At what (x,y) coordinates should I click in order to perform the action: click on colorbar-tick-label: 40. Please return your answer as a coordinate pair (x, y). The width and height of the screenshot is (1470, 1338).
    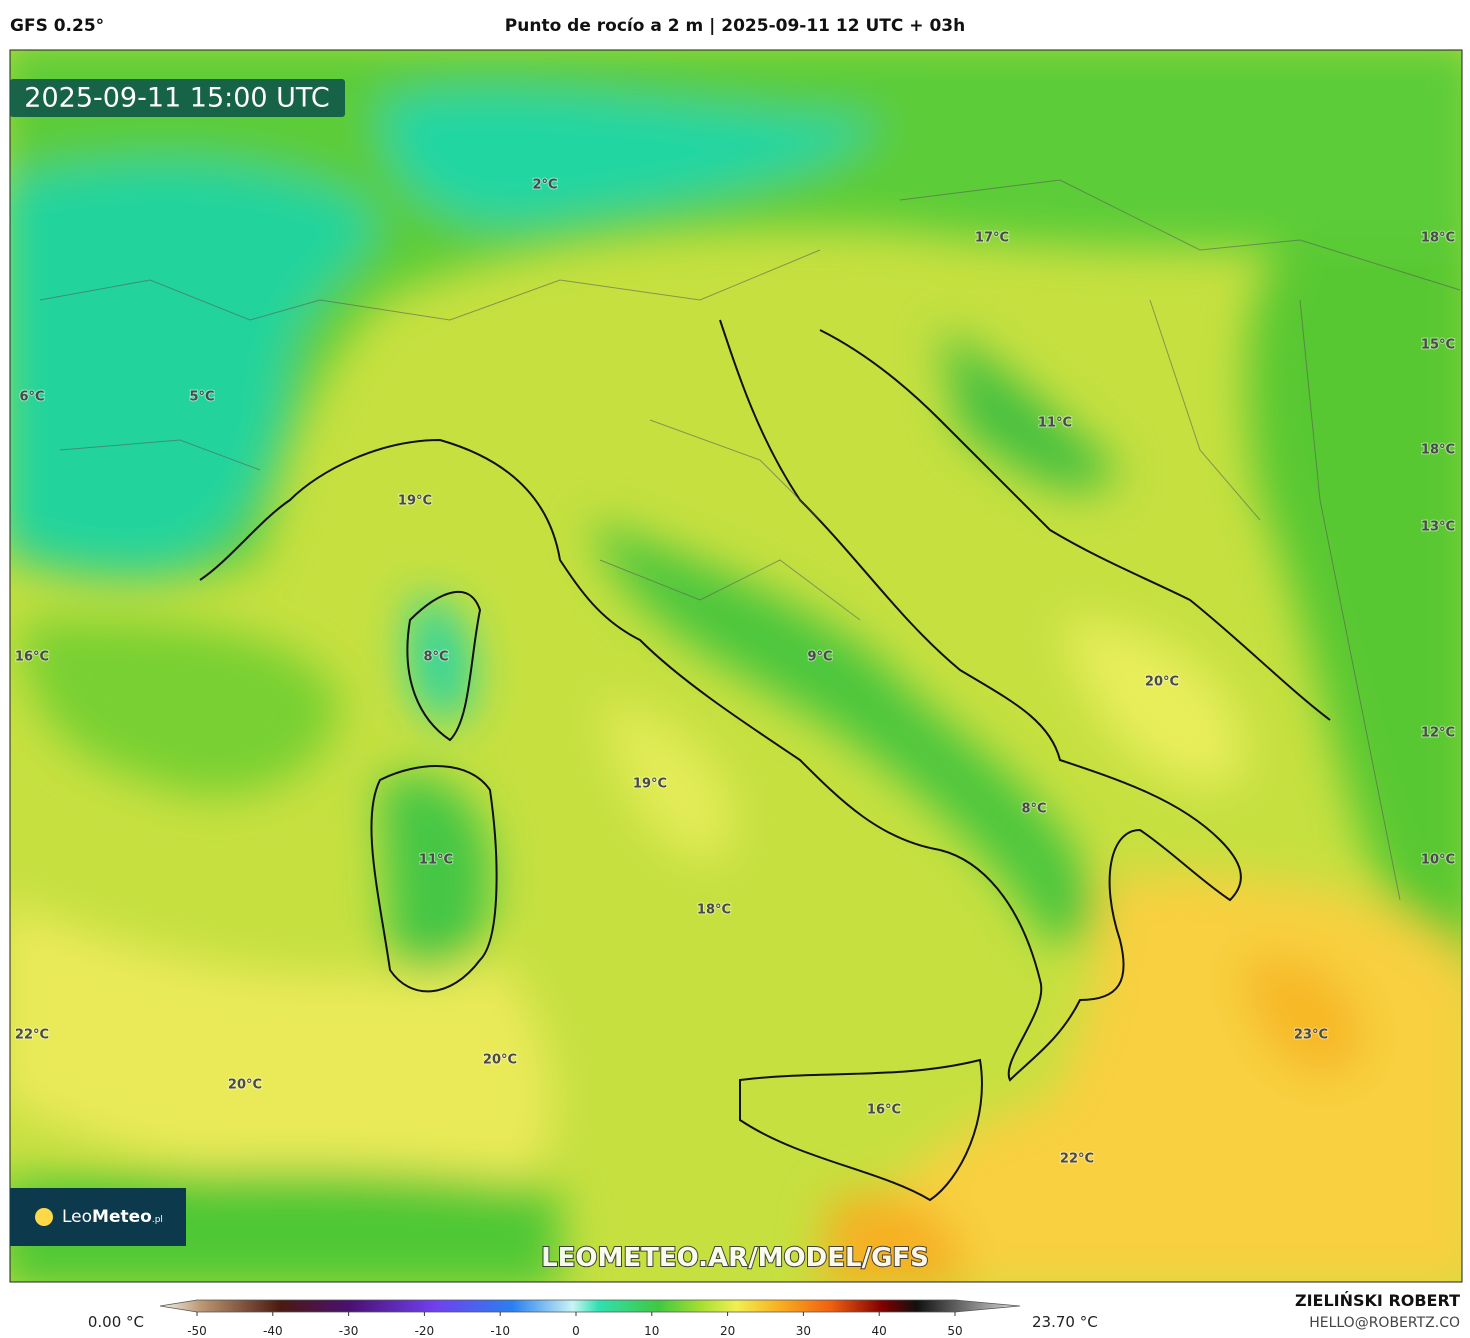
    Looking at the image, I should click on (879, 1331).